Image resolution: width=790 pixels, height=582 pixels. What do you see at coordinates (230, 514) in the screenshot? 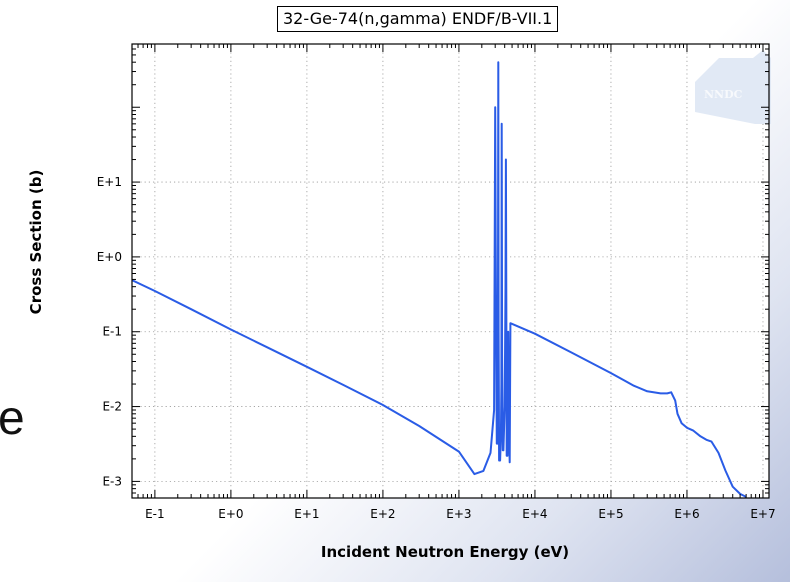
I see `x-tick-label: E+0` at bounding box center [230, 514].